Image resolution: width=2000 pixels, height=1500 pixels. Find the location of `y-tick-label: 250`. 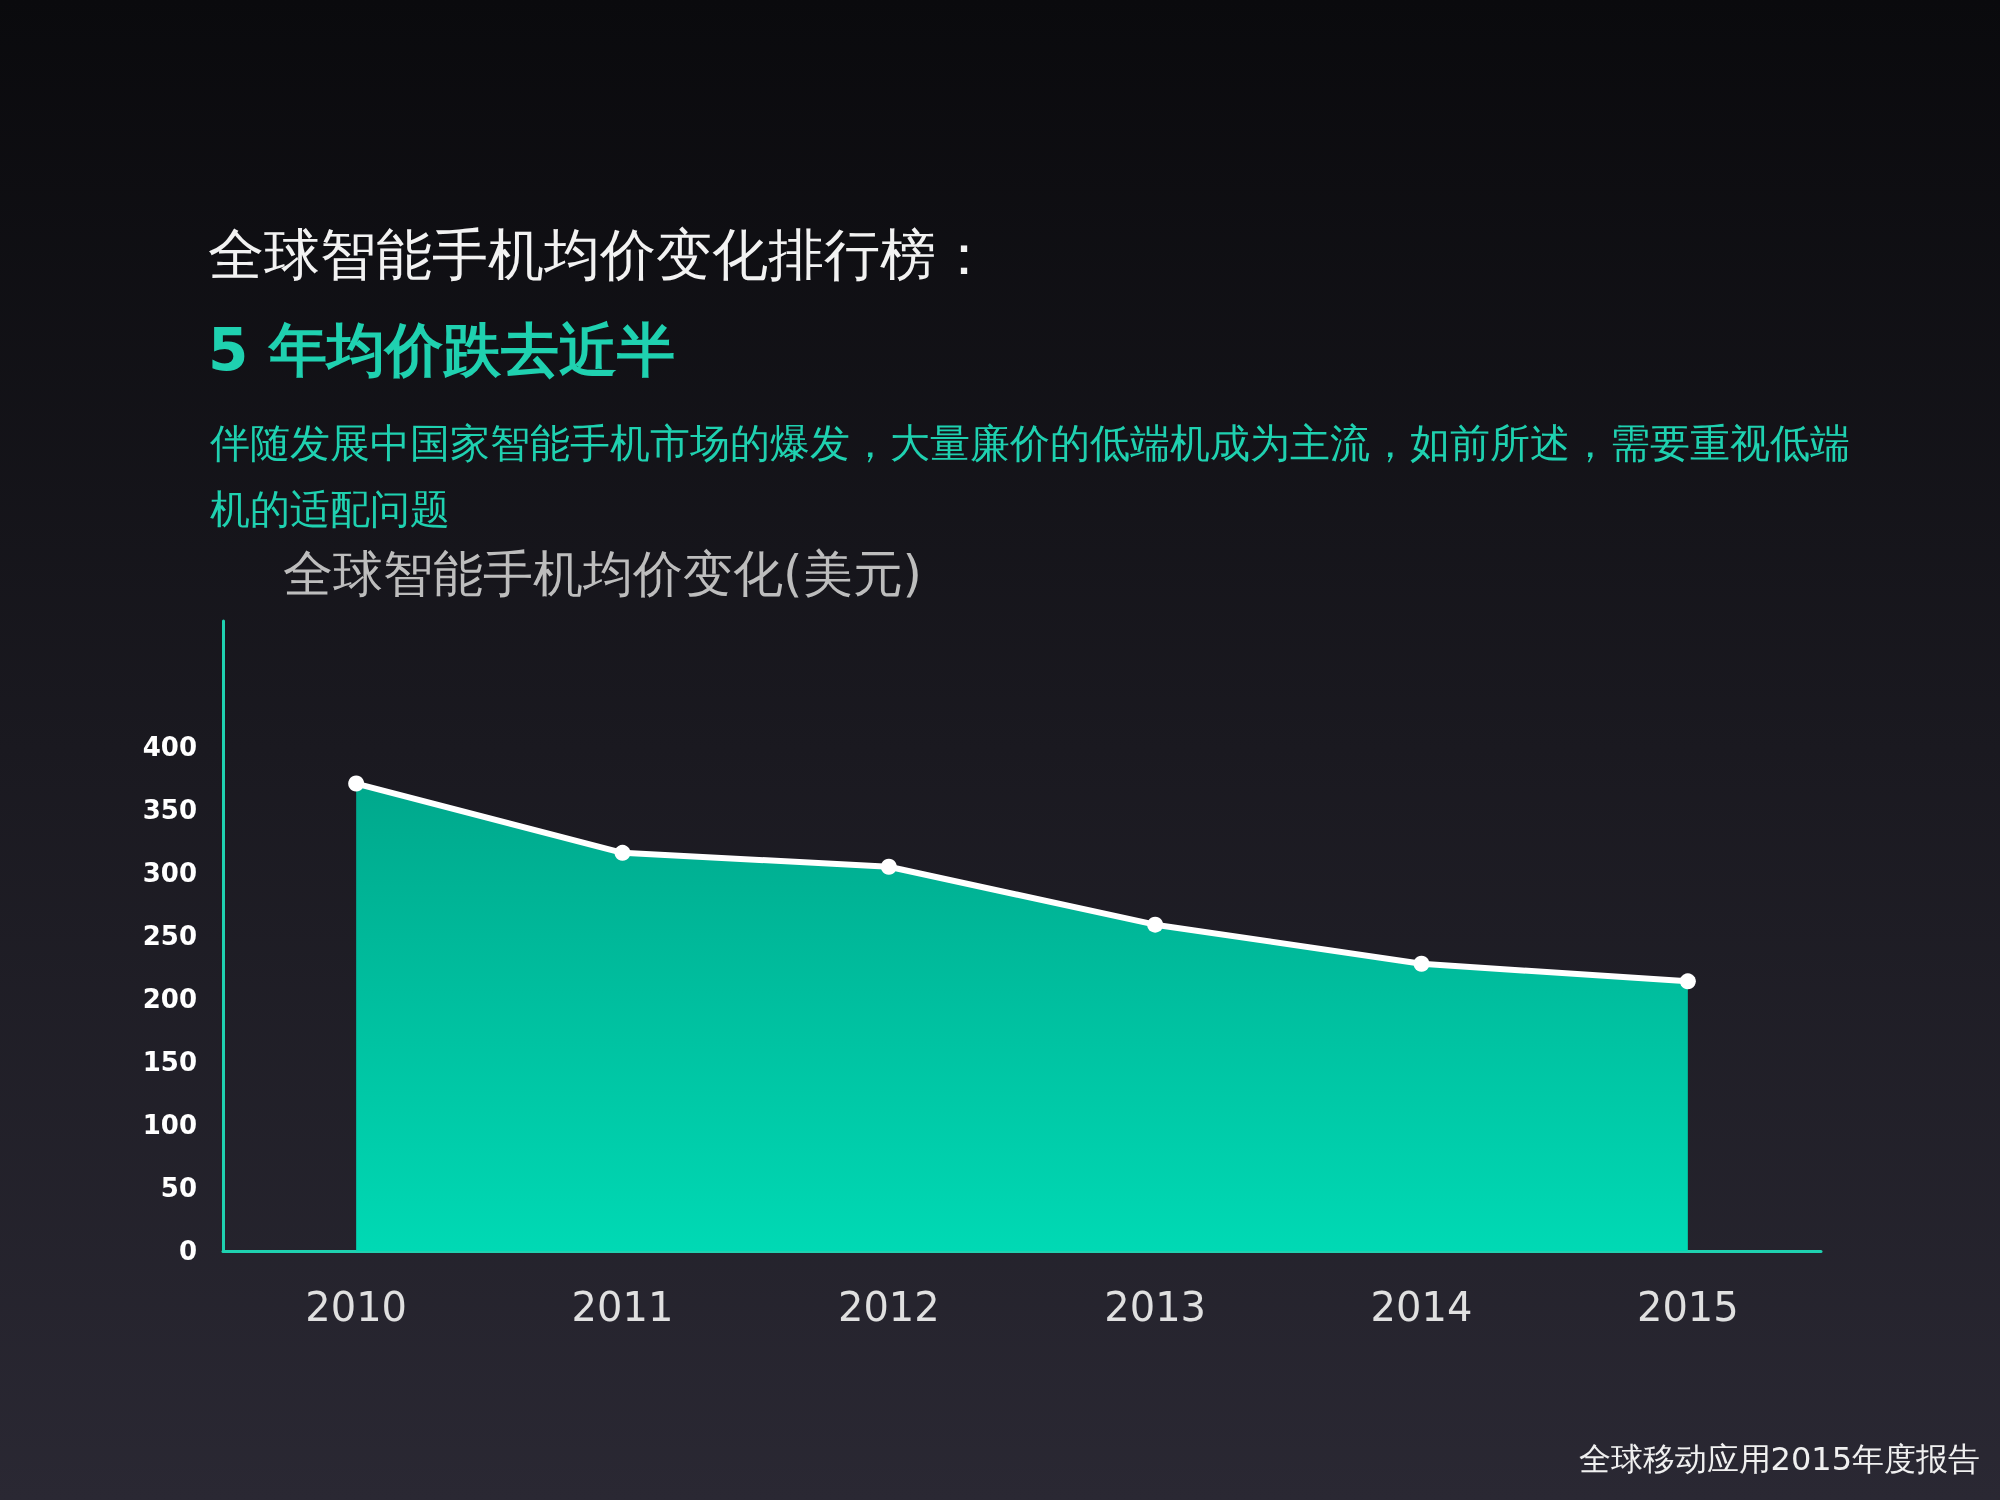

y-tick-label: 250 is located at coordinates (169, 936).